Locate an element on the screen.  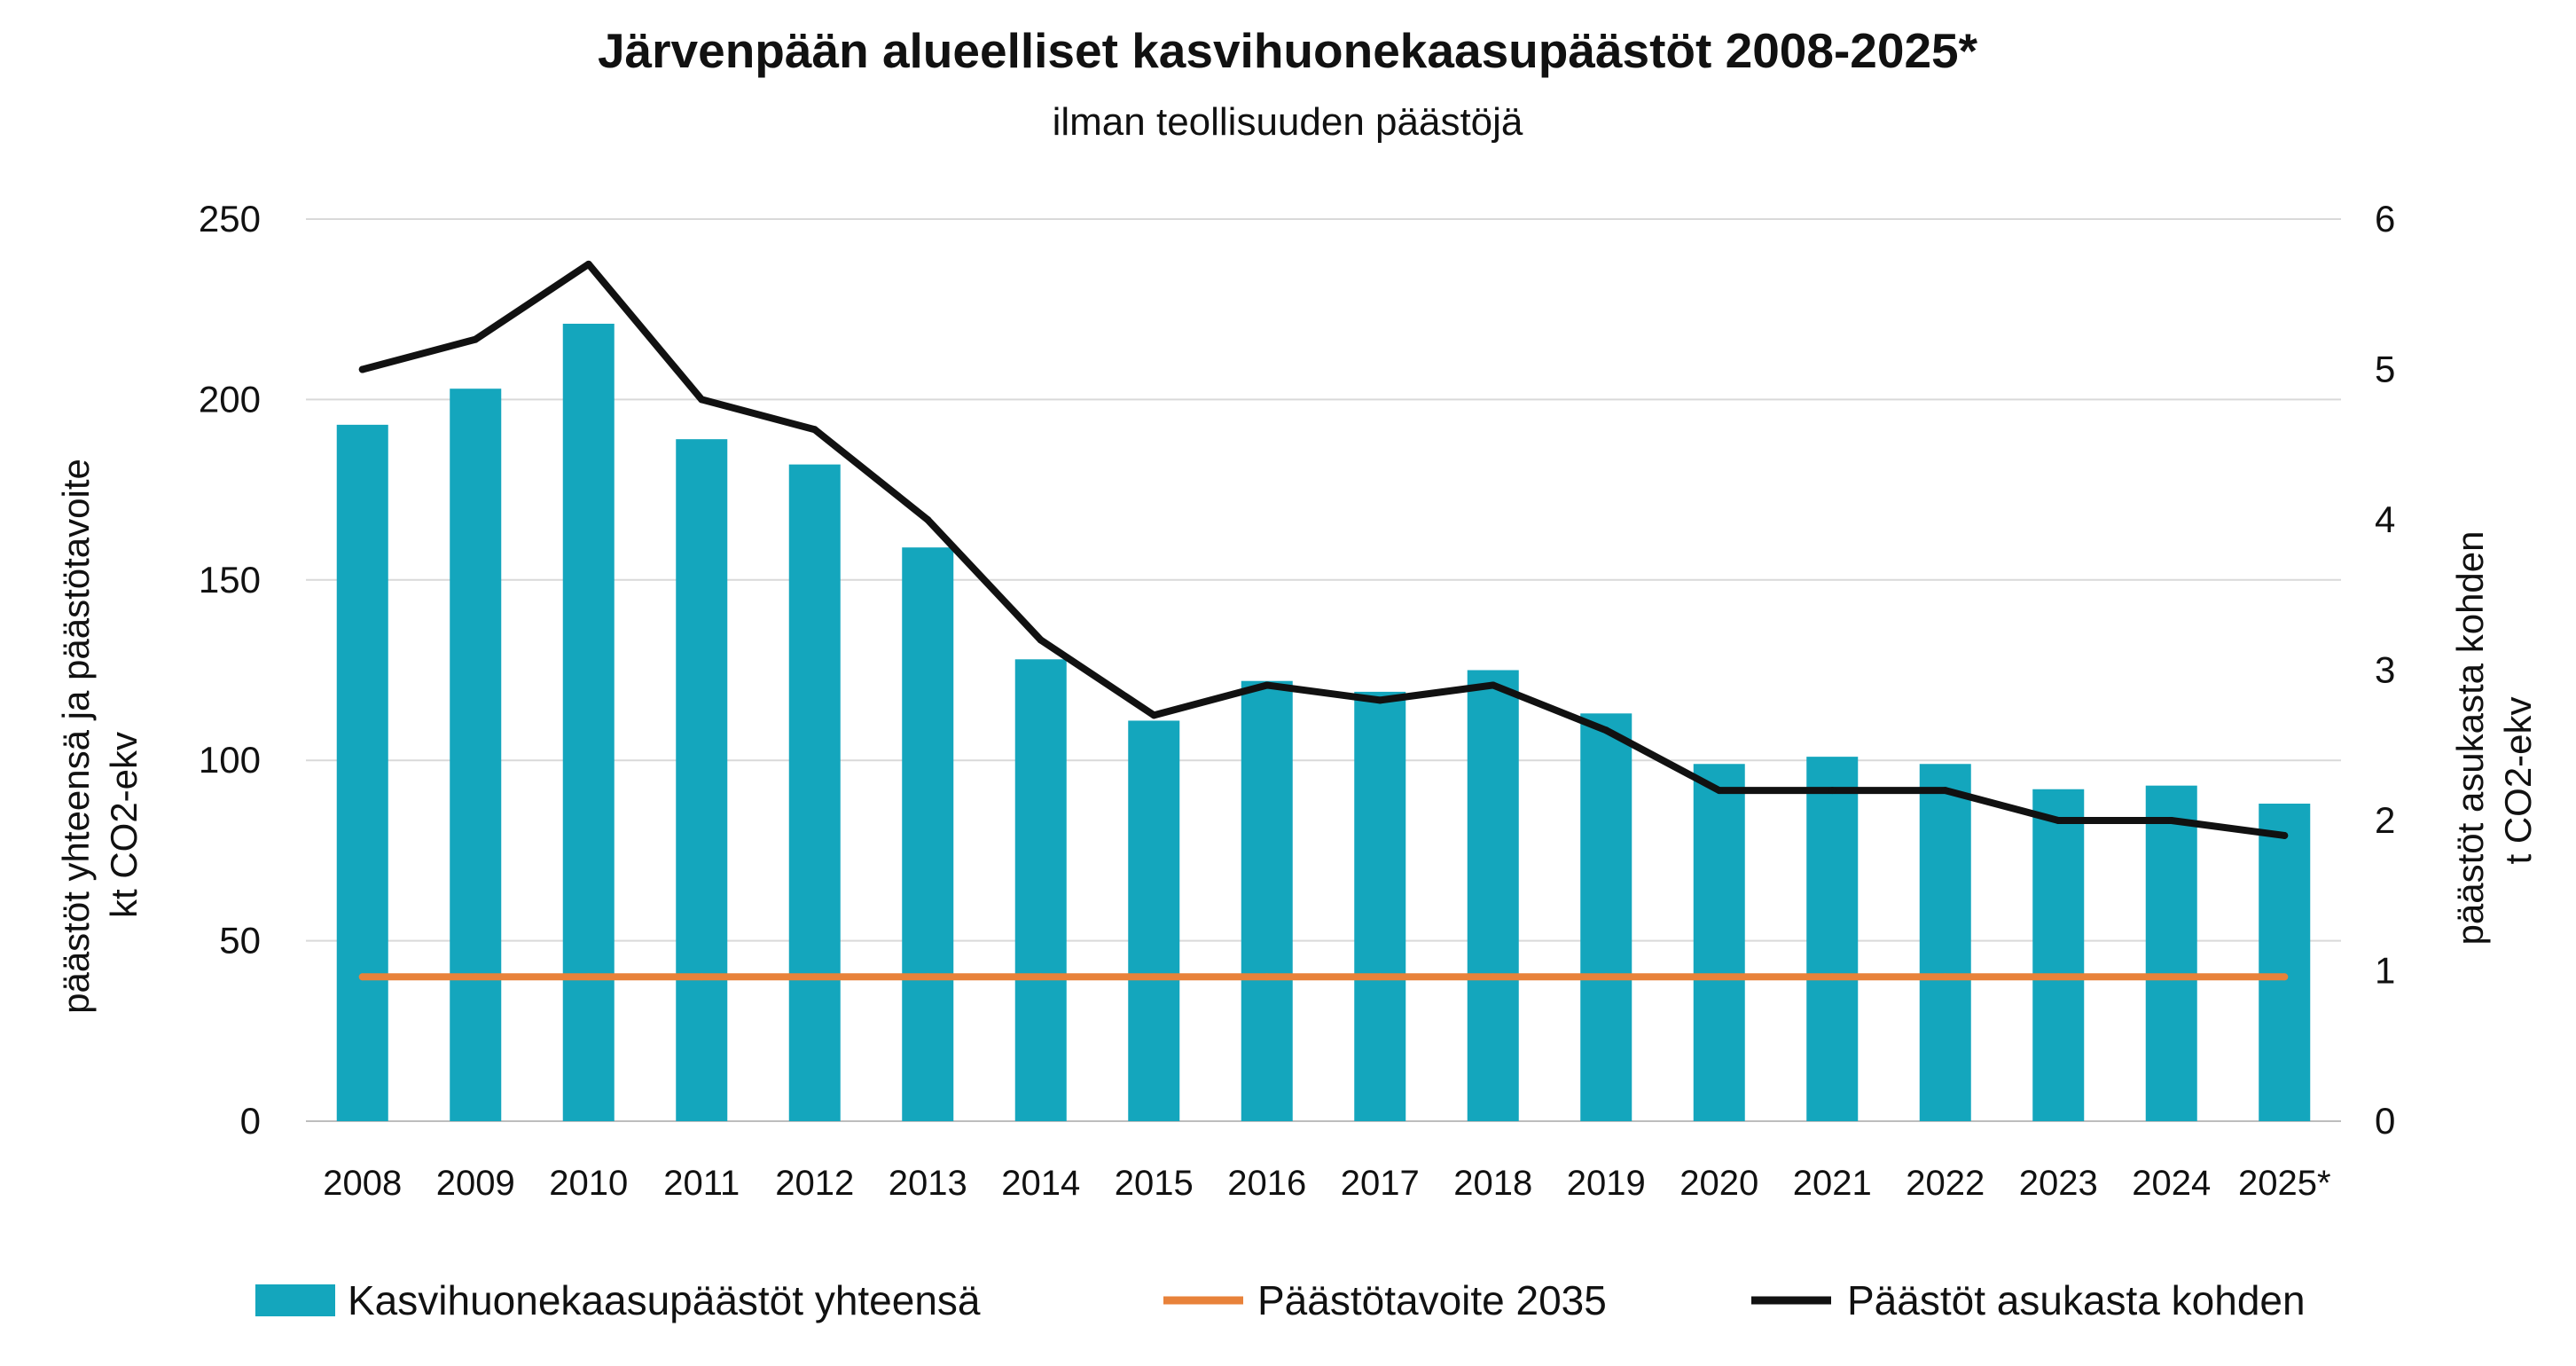
x-tick-label: 2022 is located at coordinates (1946, 1184).